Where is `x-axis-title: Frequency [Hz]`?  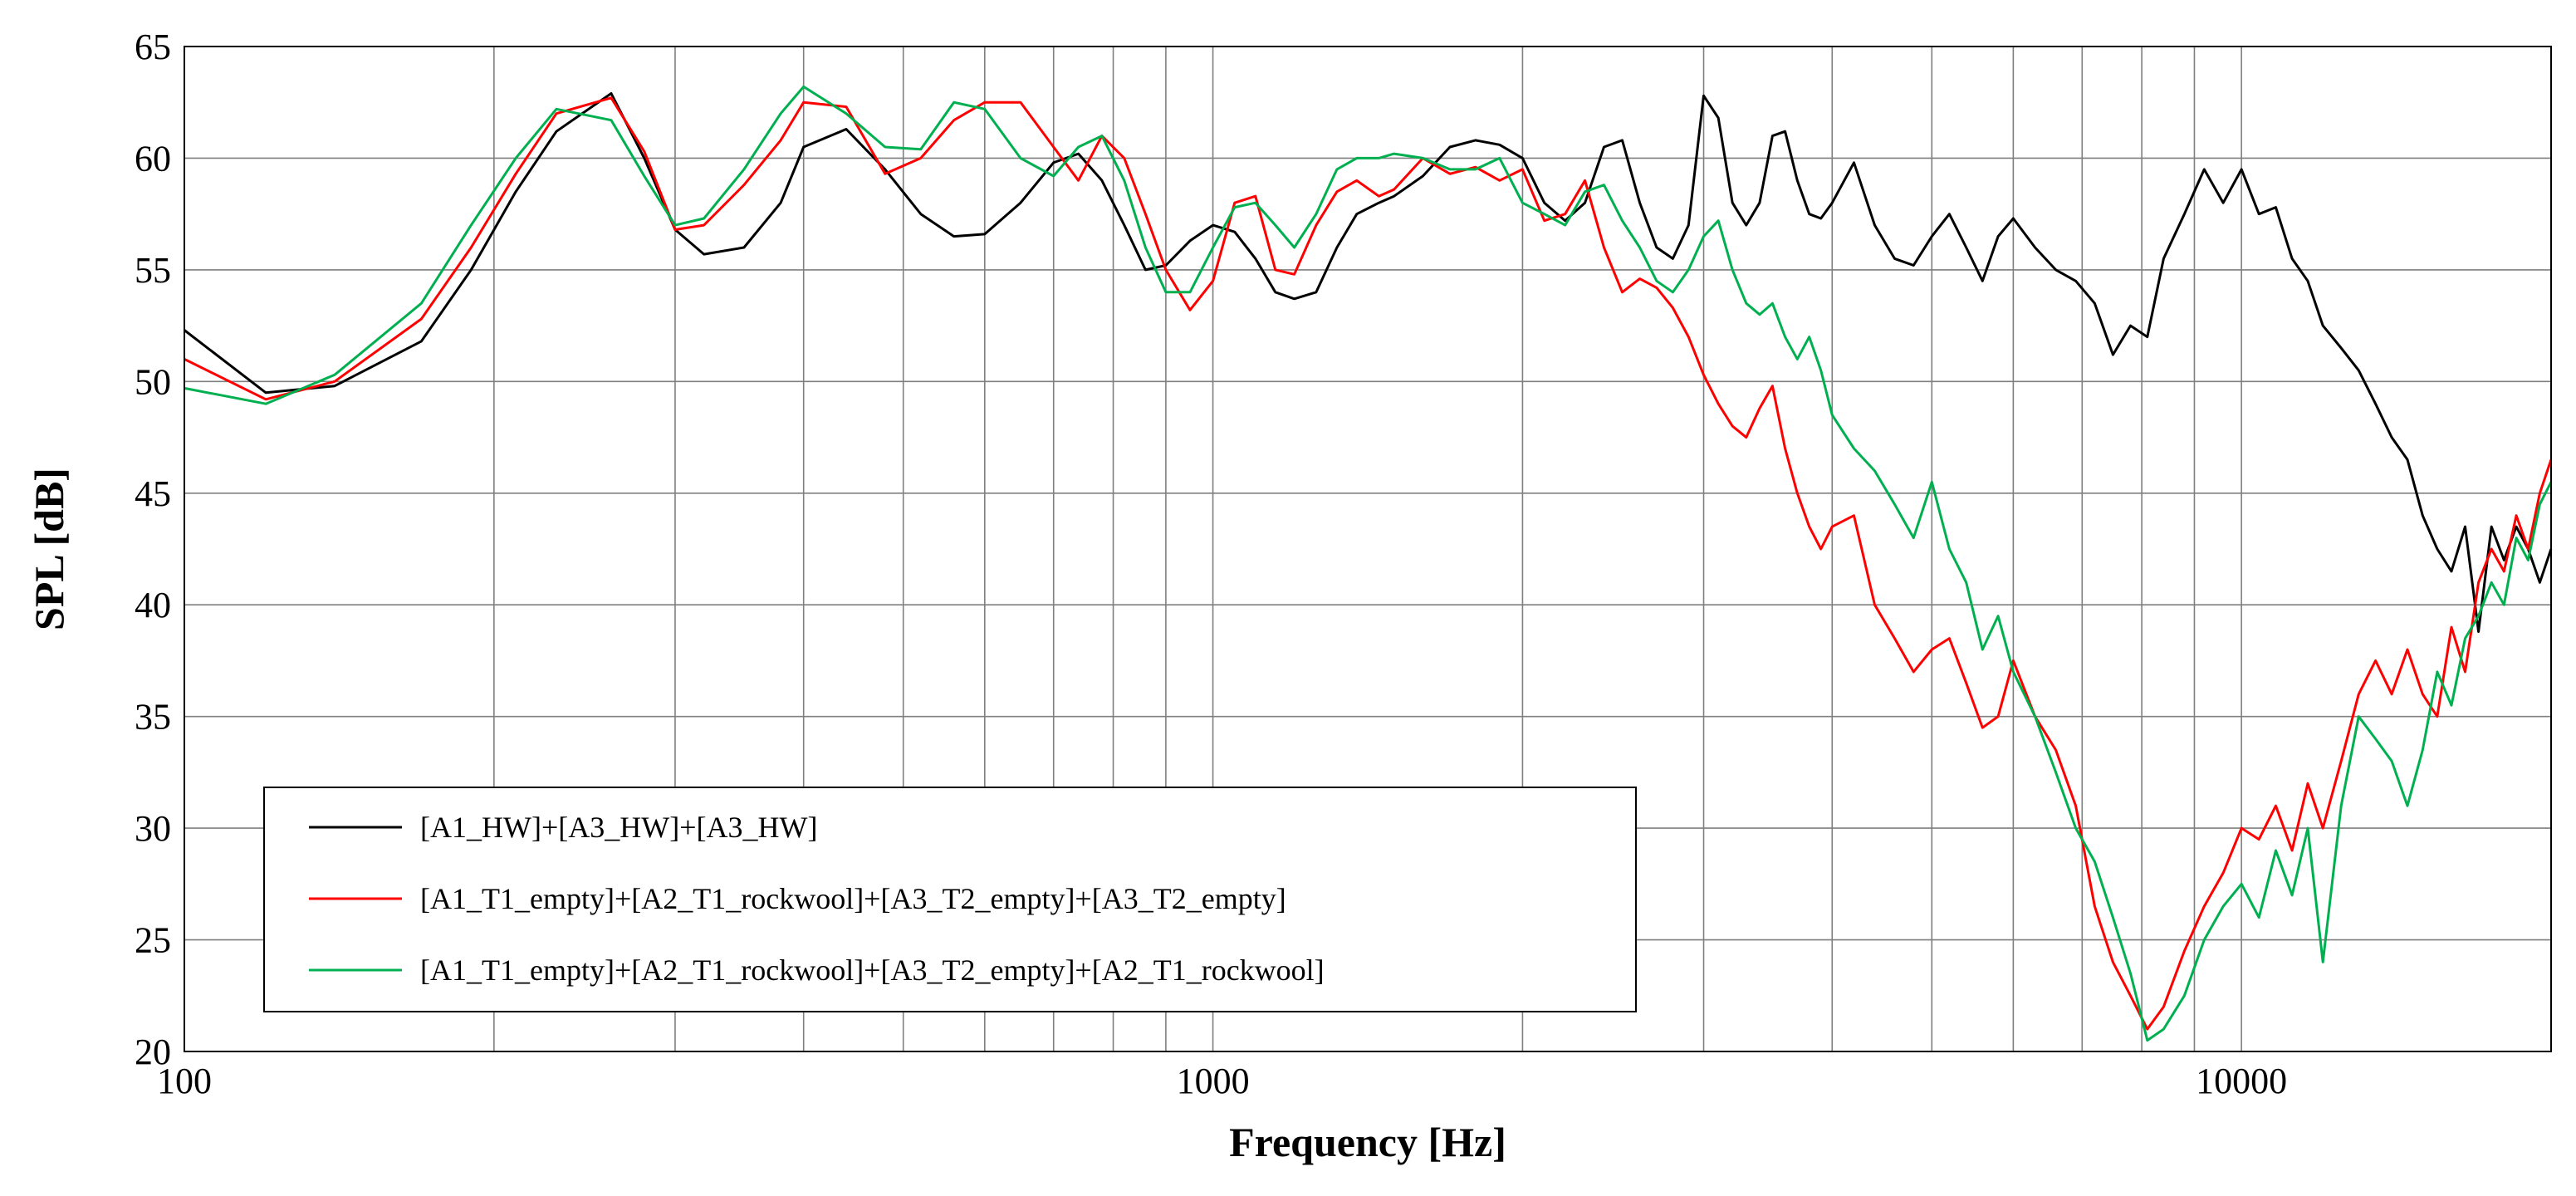 x-axis-title: Frequency [Hz] is located at coordinates (1368, 1142).